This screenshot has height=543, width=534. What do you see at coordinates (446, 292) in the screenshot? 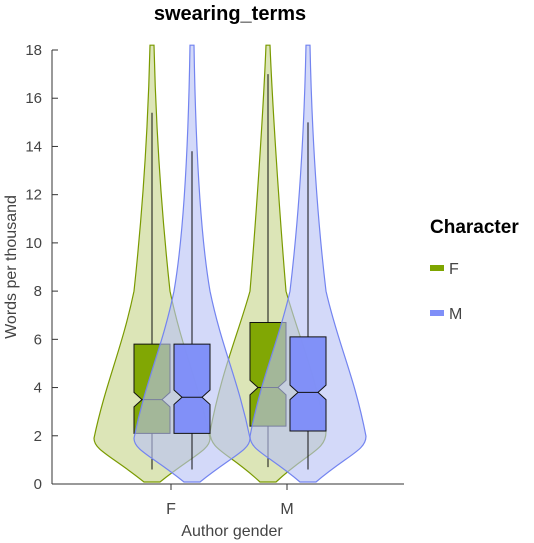
I see `legend-layer: FM` at bounding box center [446, 292].